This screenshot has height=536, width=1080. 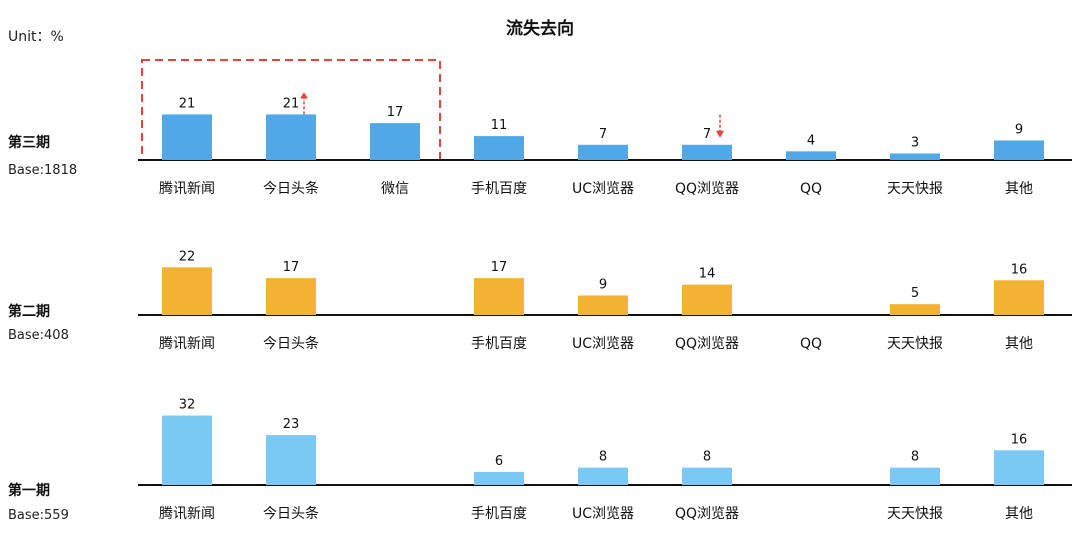 I want to click on unit-label: Unit：%, so click(x=36, y=37).